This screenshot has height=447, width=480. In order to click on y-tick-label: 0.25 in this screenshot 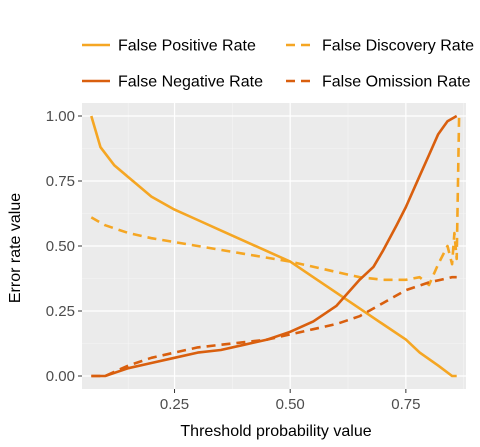, I will do `click(60, 311)`.